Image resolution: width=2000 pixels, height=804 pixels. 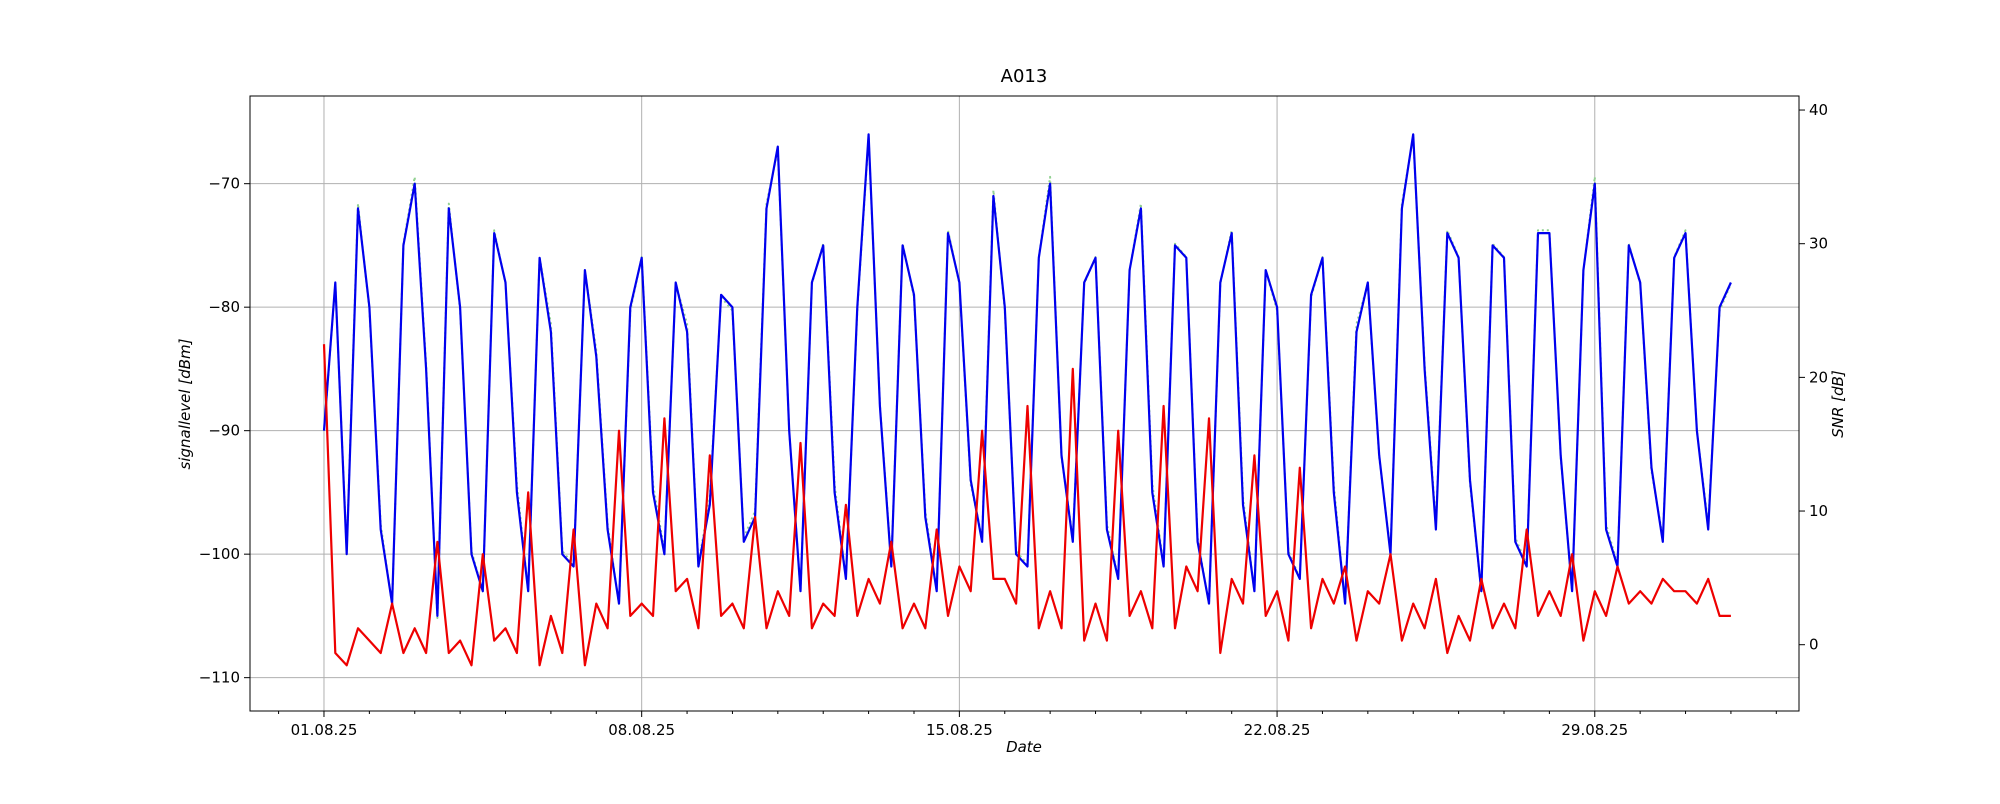 What do you see at coordinates (219, 554) in the screenshot?
I see `y-tick-label: −100` at bounding box center [219, 554].